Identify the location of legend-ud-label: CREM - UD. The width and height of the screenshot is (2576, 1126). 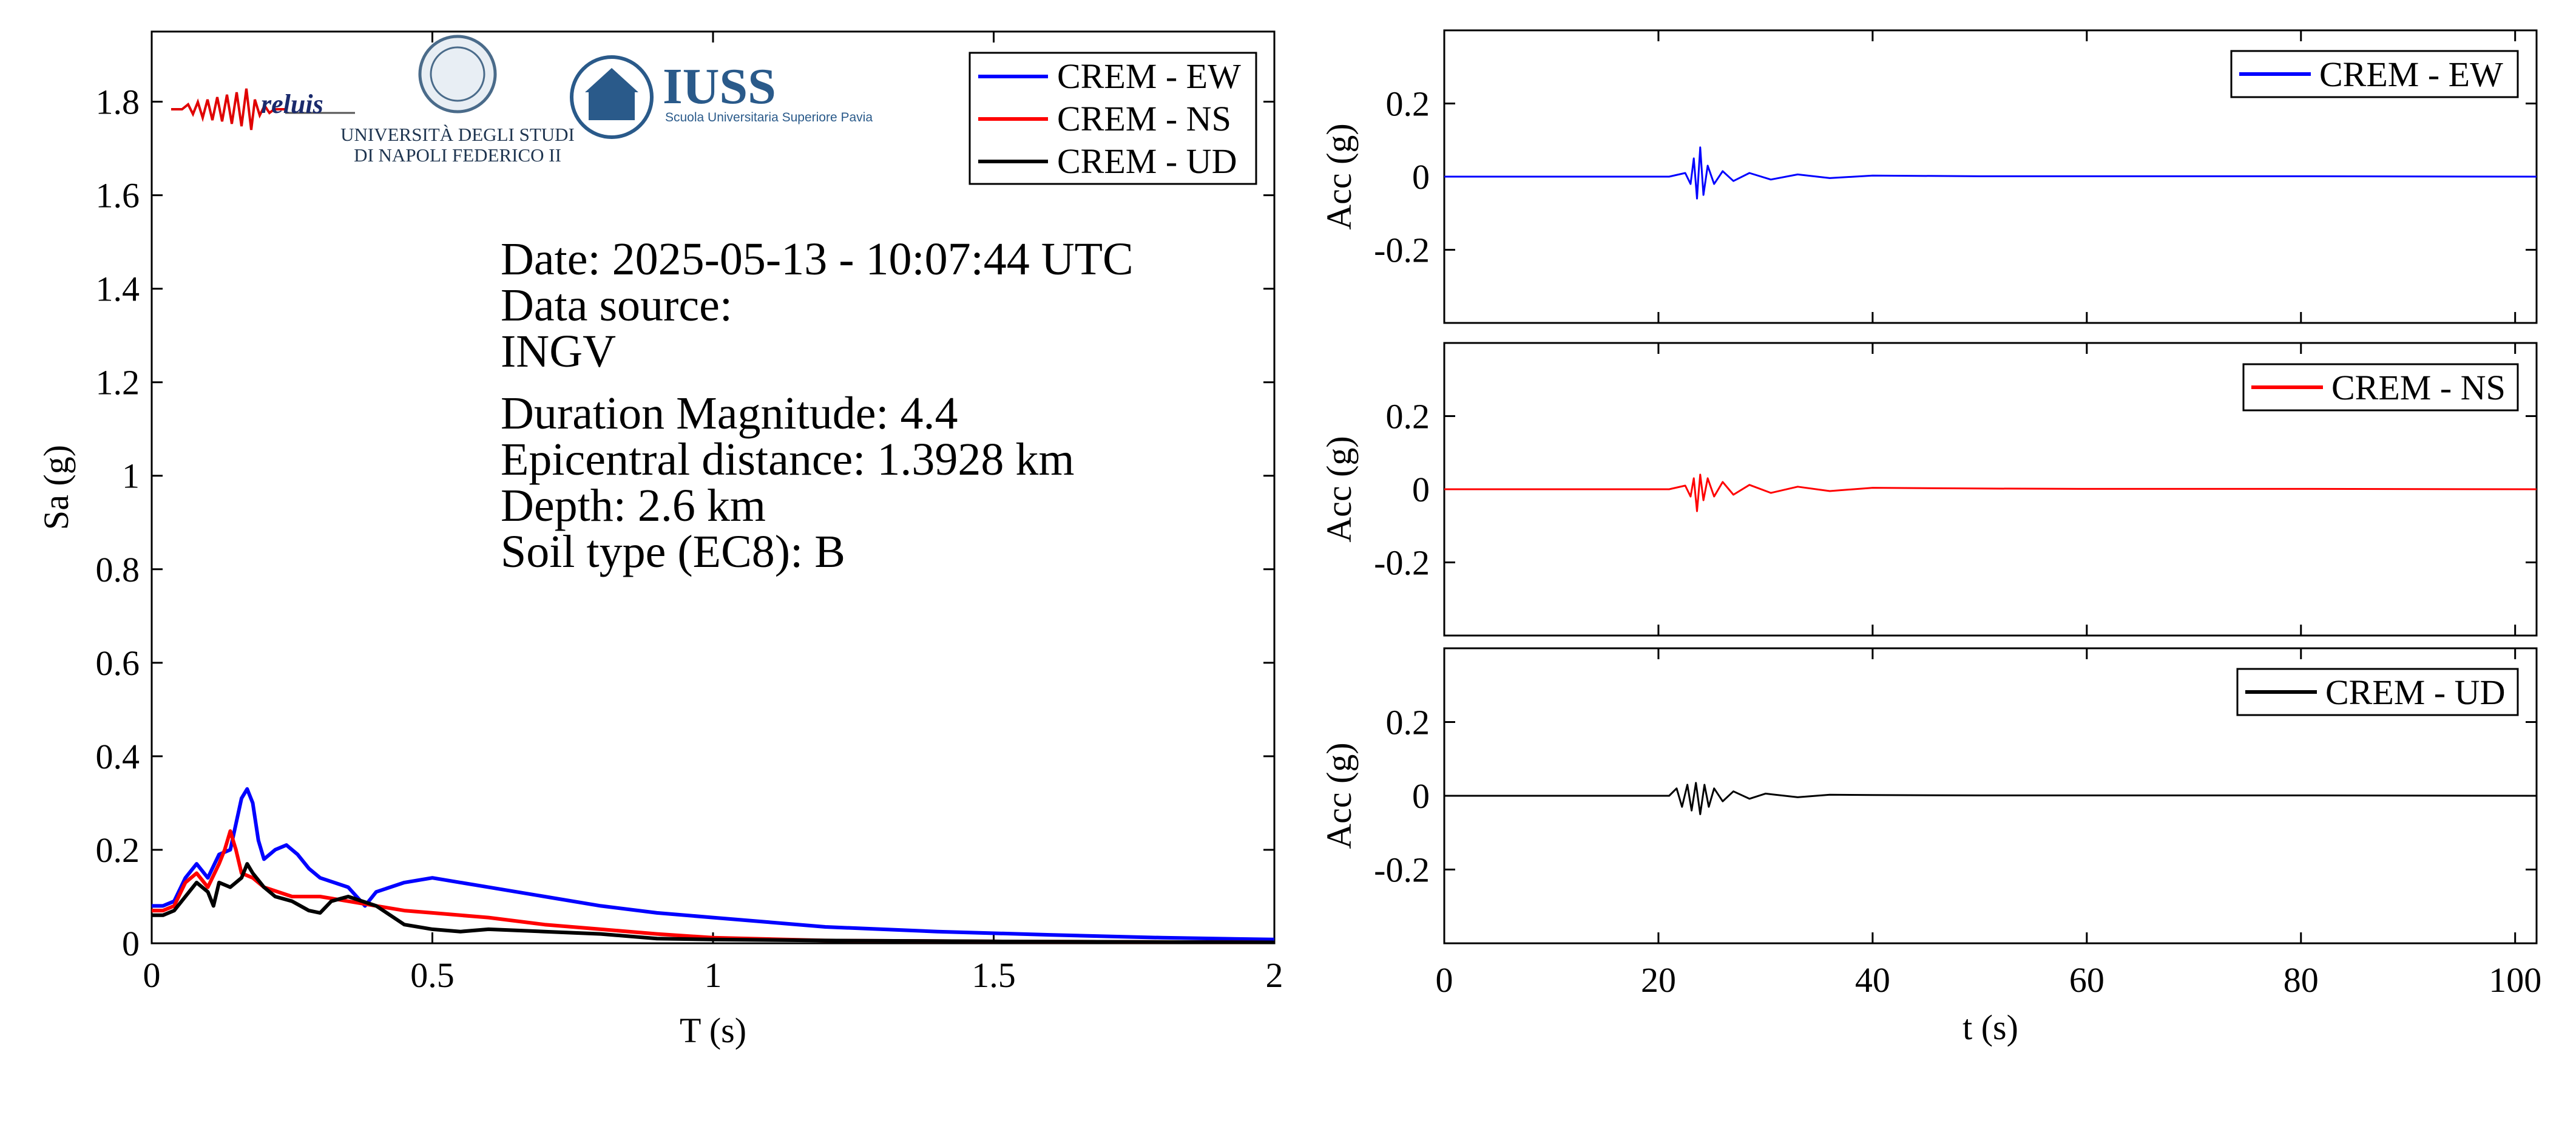
(1147, 161).